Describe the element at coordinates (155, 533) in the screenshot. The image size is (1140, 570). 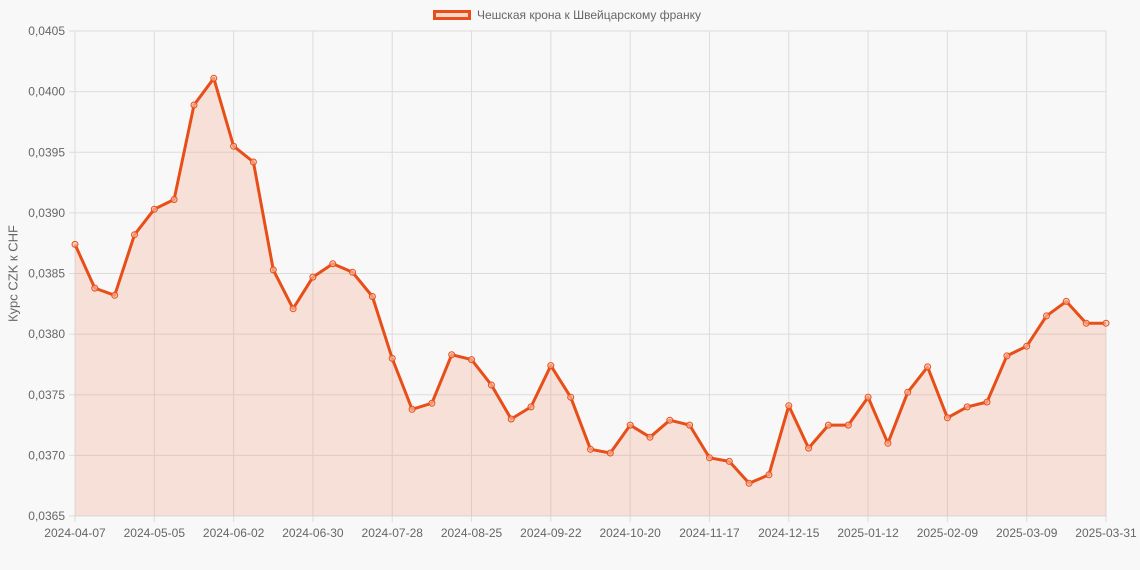
I see `x-tick-label: 2024-05-05` at that location.